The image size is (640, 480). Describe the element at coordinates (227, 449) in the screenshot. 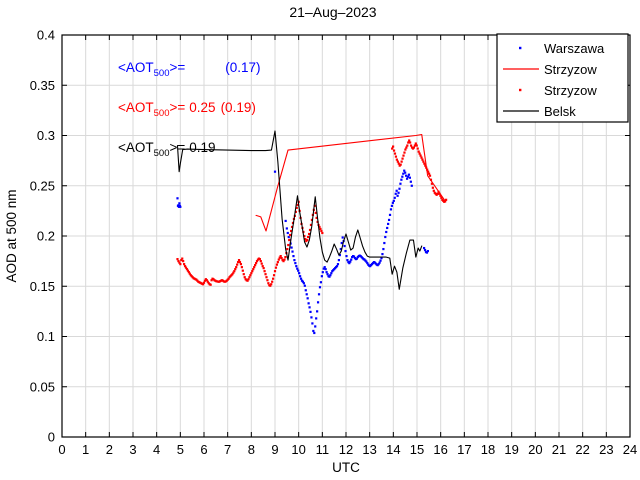

I see `x-tick-label: 7` at that location.